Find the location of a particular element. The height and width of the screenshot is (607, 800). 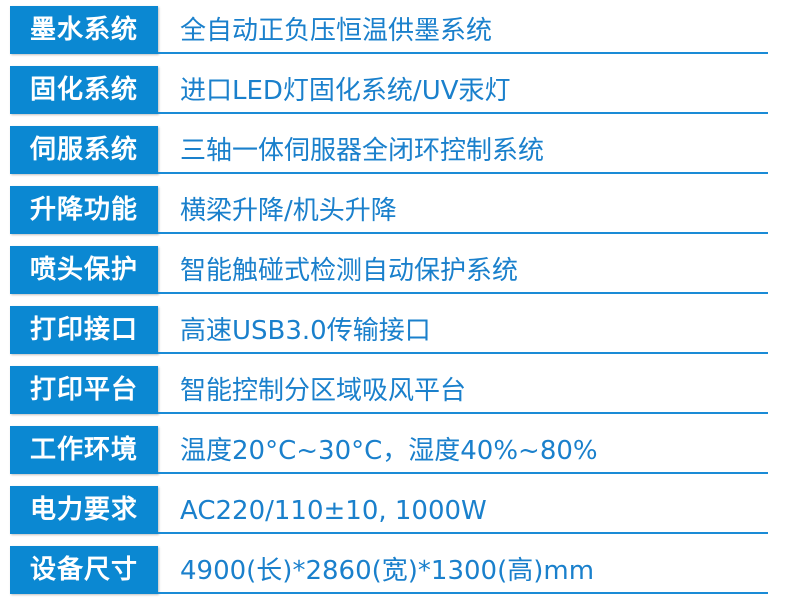

spec-value: 三轴一体伺服器全闭环控制系统 is located at coordinates (362, 151).